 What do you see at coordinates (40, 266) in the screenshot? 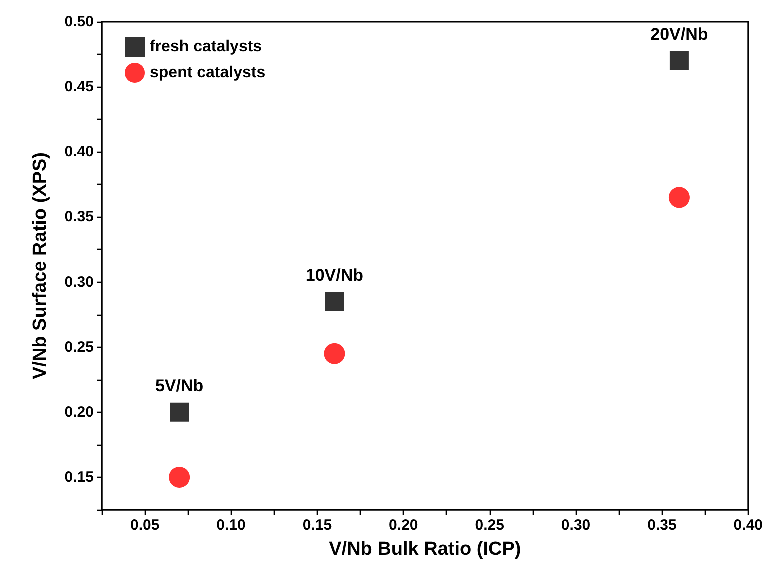
I see `y-axis-title: V/Nb Surface Ratio (XPS)` at bounding box center [40, 266].